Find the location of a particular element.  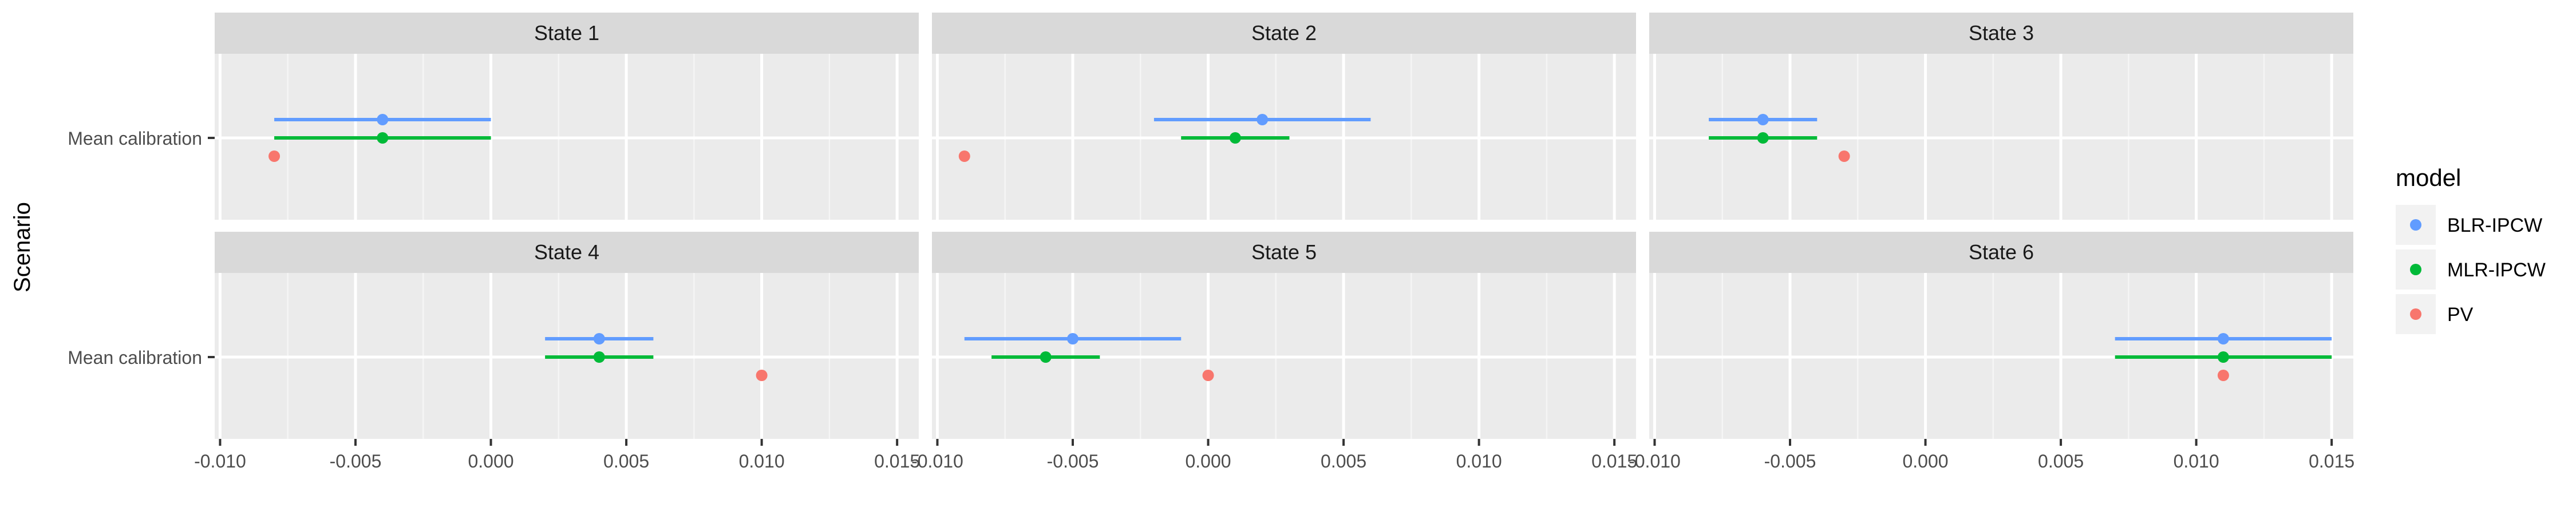

legend-label: PV is located at coordinates (2460, 315).